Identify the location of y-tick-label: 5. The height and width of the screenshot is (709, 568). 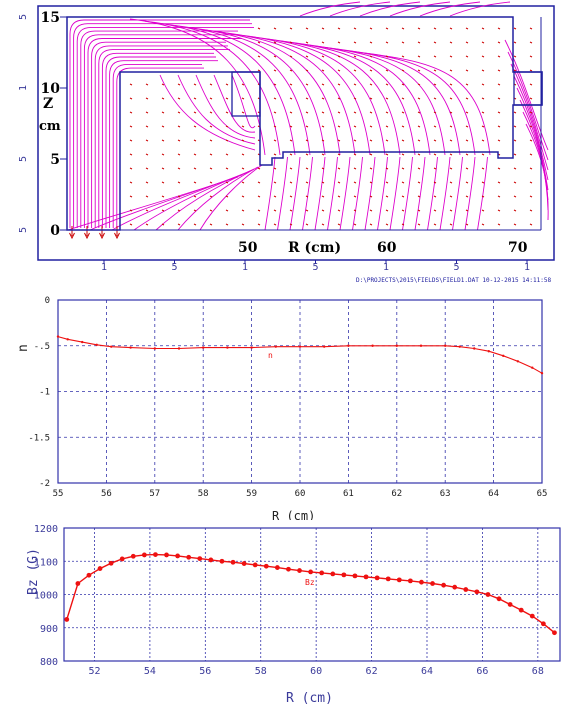
(55, 160).